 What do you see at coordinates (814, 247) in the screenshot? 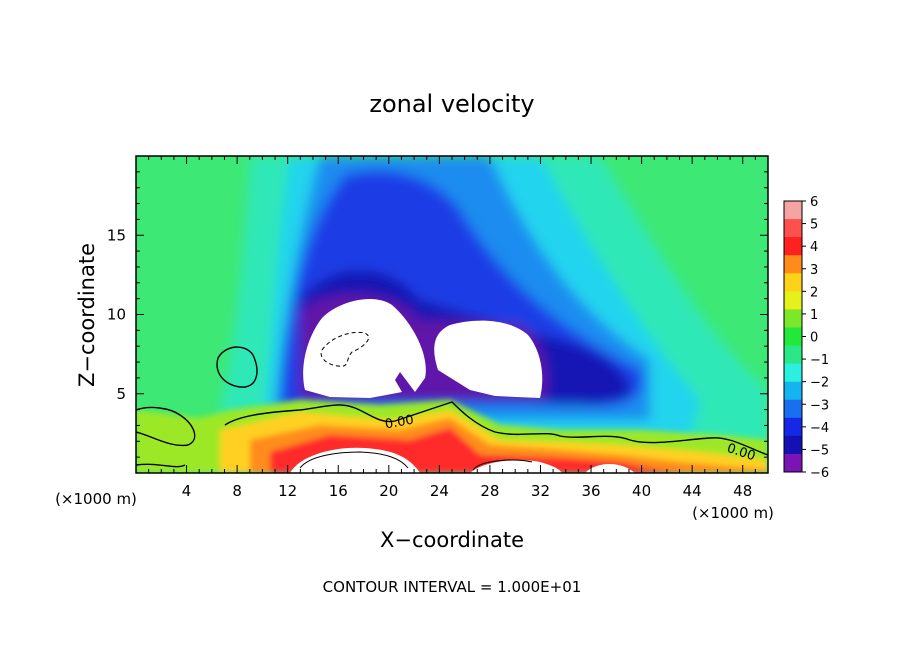
I see `colorbar-label: 4` at bounding box center [814, 247].